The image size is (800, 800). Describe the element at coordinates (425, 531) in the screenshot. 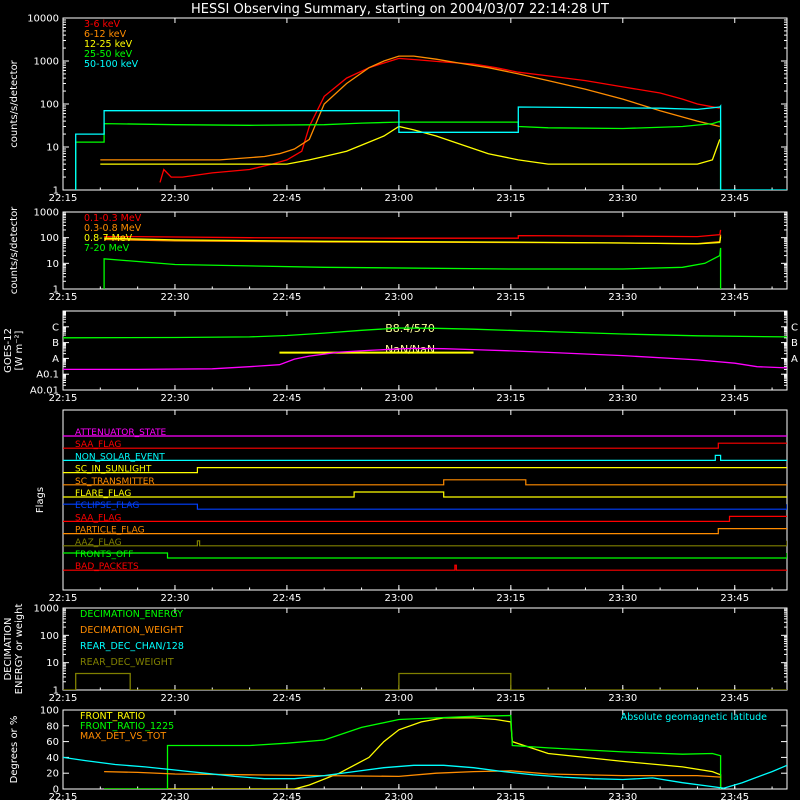

I see `flag-trace-particle-flag` at that location.